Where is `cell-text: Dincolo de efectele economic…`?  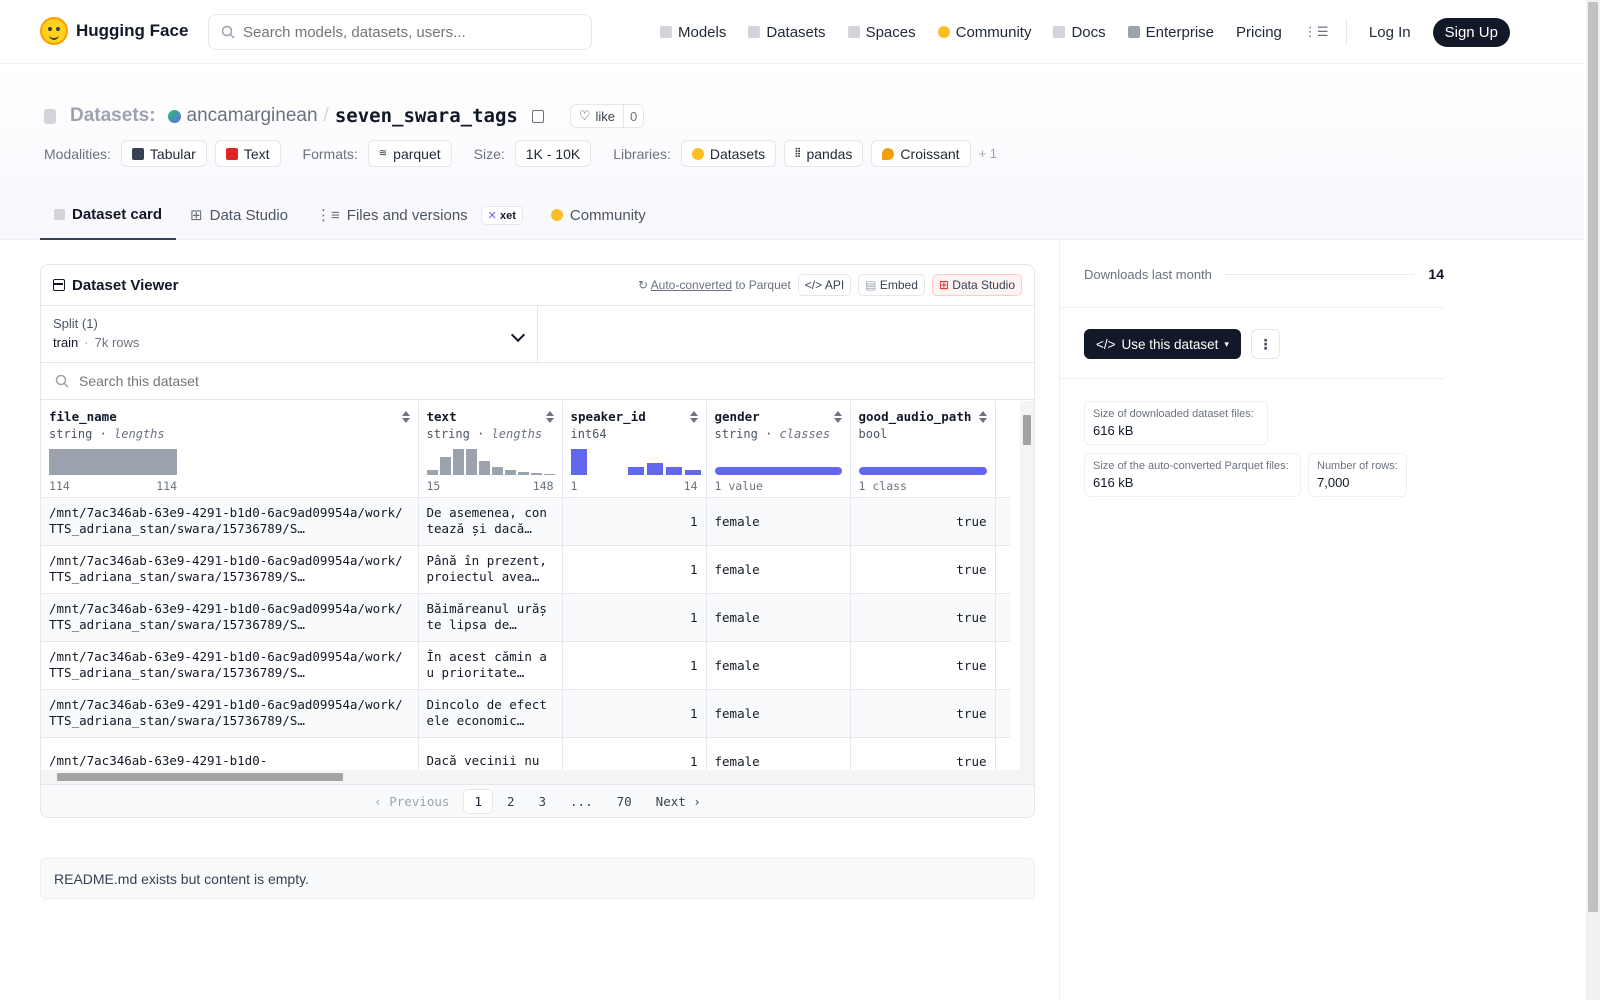 cell-text: Dincolo de efectele economic… is located at coordinates (490, 713).